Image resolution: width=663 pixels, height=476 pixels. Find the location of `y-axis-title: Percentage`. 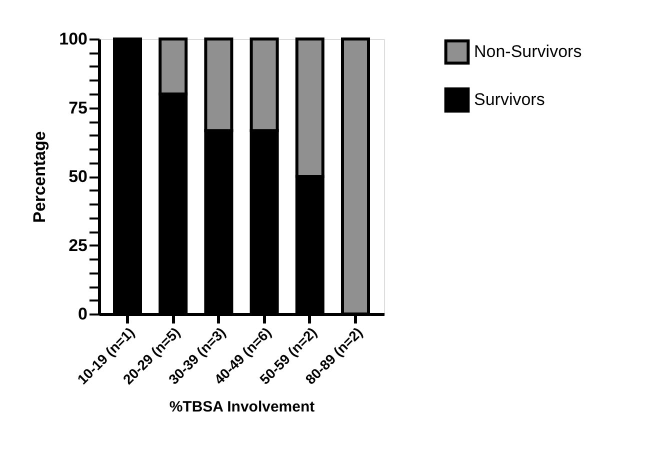

y-axis-title: Percentage is located at coordinates (40, 177).